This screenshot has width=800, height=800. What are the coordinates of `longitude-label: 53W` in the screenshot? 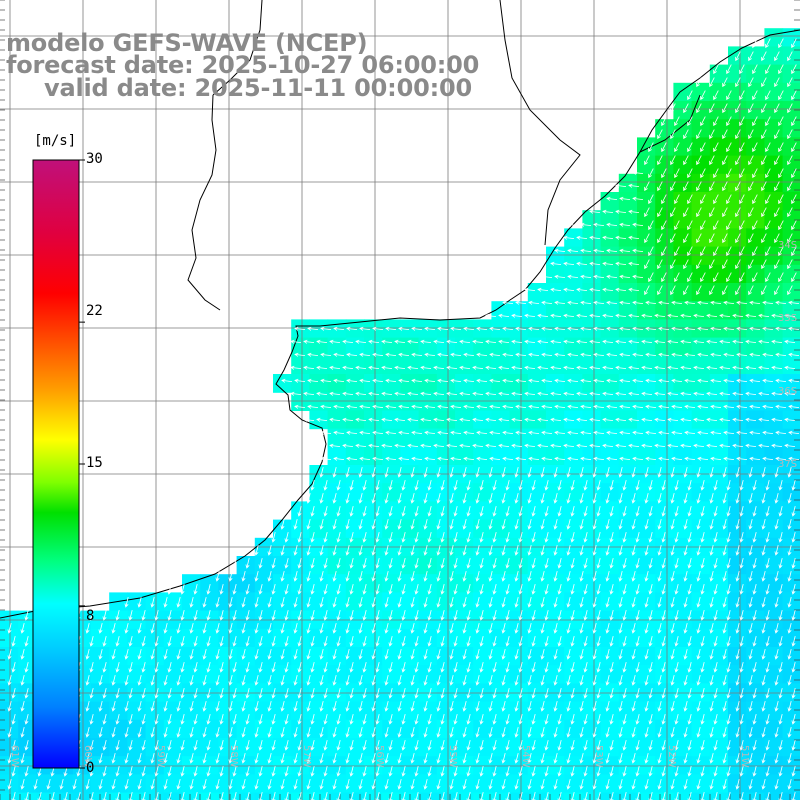 It's located at (598, 756).